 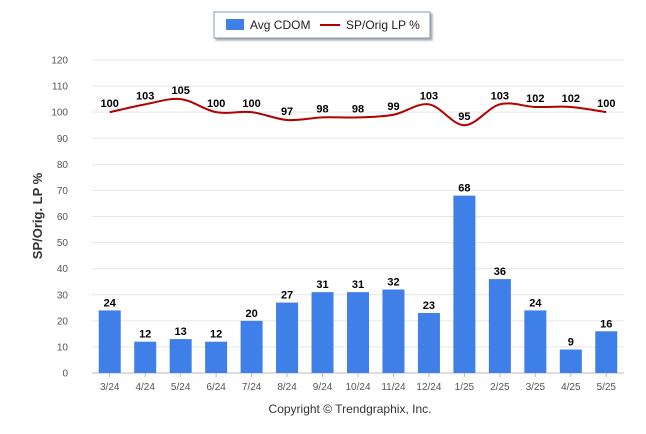 What do you see at coordinates (322, 25) in the screenshot?
I see `legend: Avg CDOM SP/Orig LP %` at bounding box center [322, 25].